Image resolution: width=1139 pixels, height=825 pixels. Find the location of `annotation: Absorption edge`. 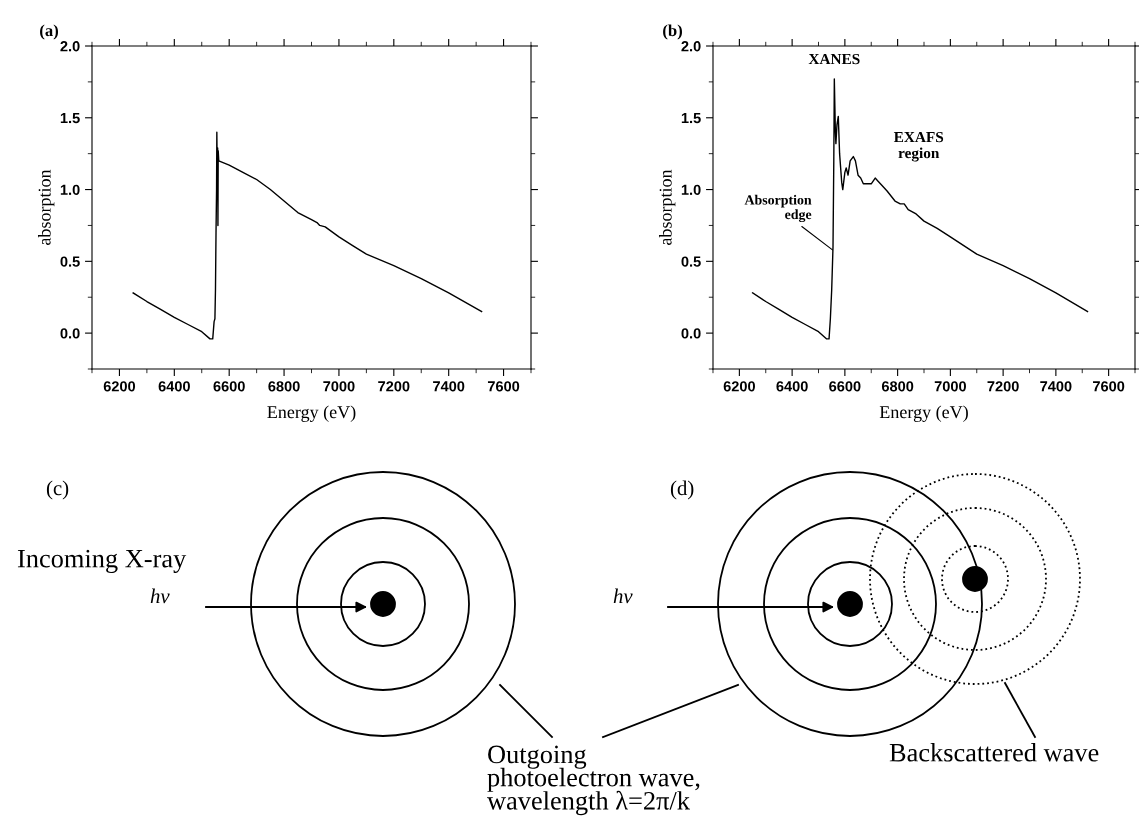

annotation: Absorption edge is located at coordinates (778, 208).